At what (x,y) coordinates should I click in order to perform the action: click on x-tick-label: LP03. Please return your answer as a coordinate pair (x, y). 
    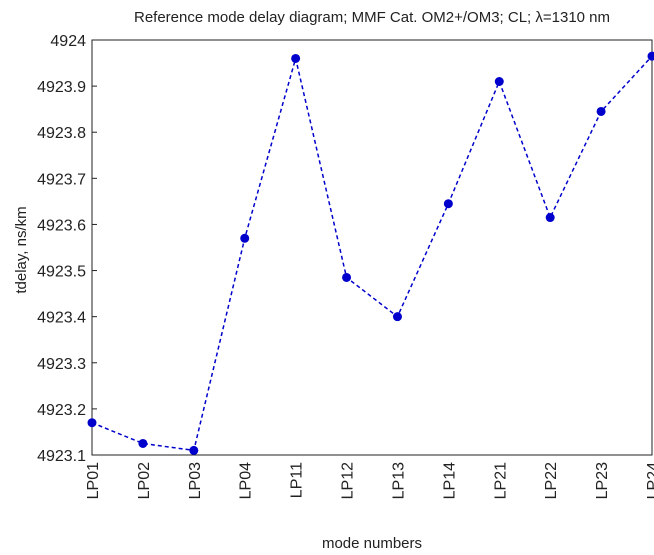
    Looking at the image, I should click on (195, 480).